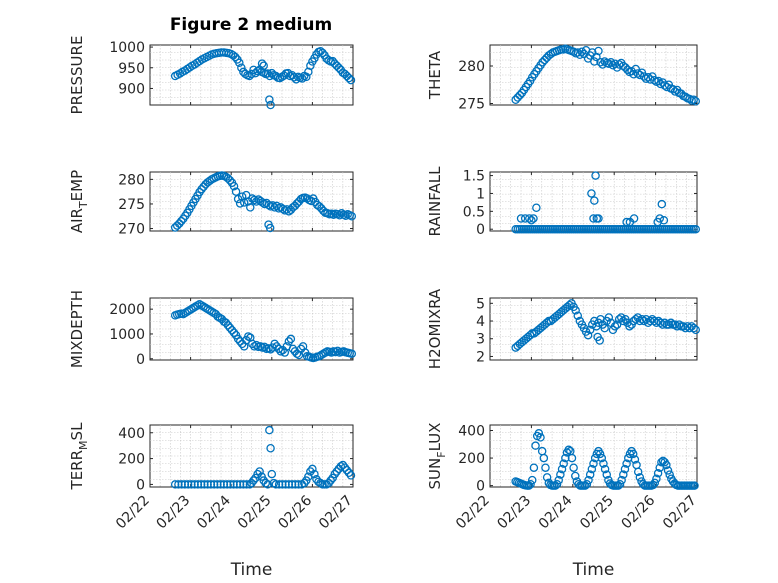 This screenshot has width=778, height=583. I want to click on y-tick-label: 950, so click(131, 69).